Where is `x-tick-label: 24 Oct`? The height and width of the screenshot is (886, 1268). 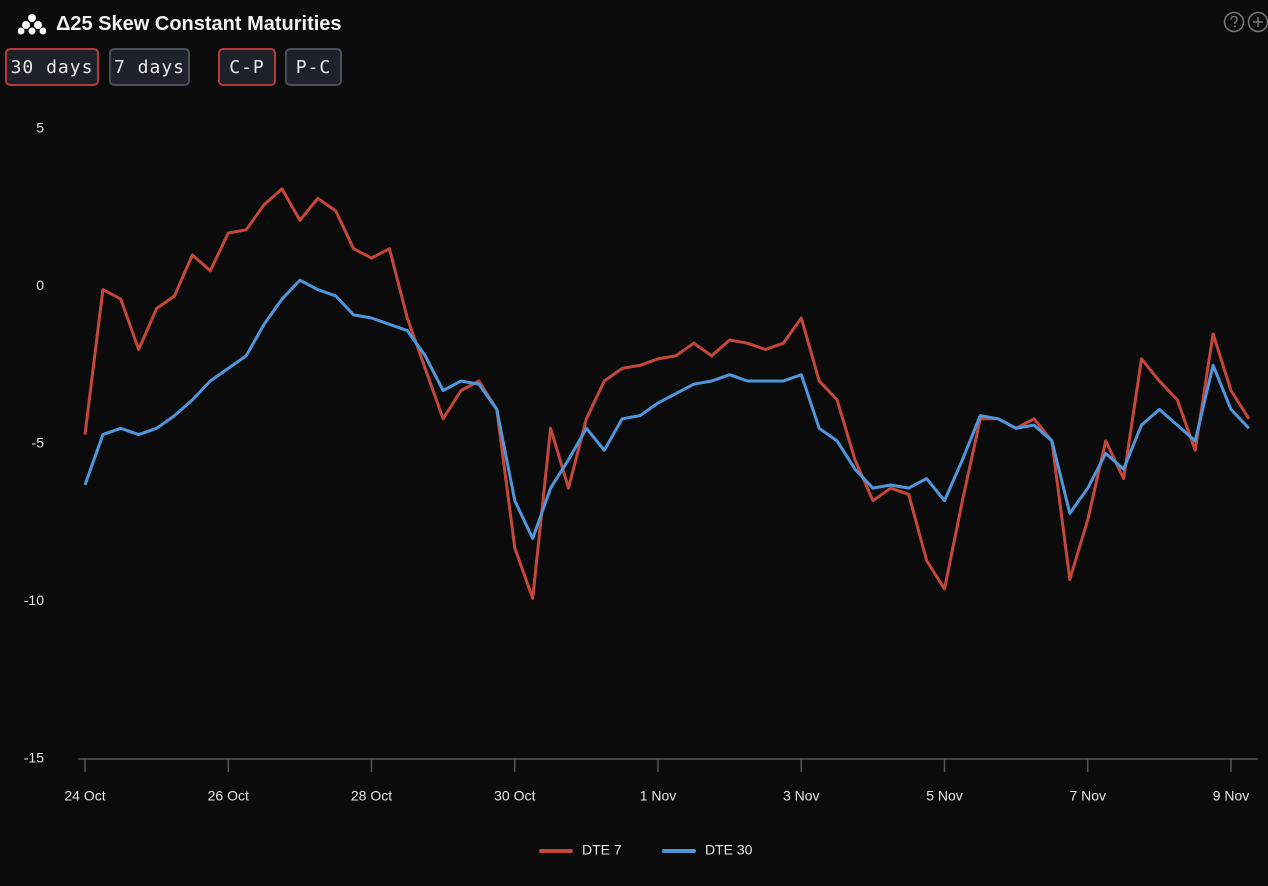 x-tick-label: 24 Oct is located at coordinates (84, 796).